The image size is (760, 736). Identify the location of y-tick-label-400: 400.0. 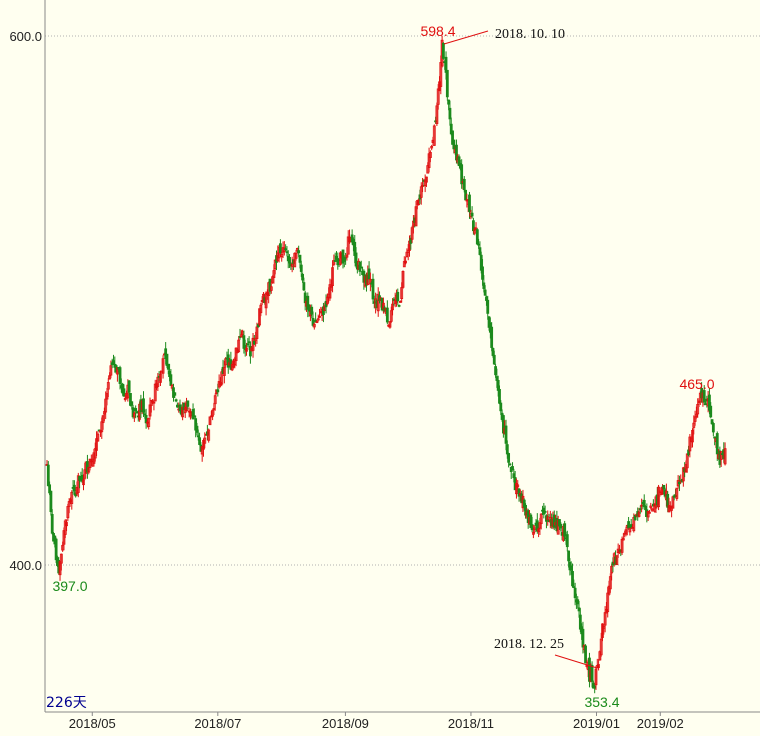
(25, 565).